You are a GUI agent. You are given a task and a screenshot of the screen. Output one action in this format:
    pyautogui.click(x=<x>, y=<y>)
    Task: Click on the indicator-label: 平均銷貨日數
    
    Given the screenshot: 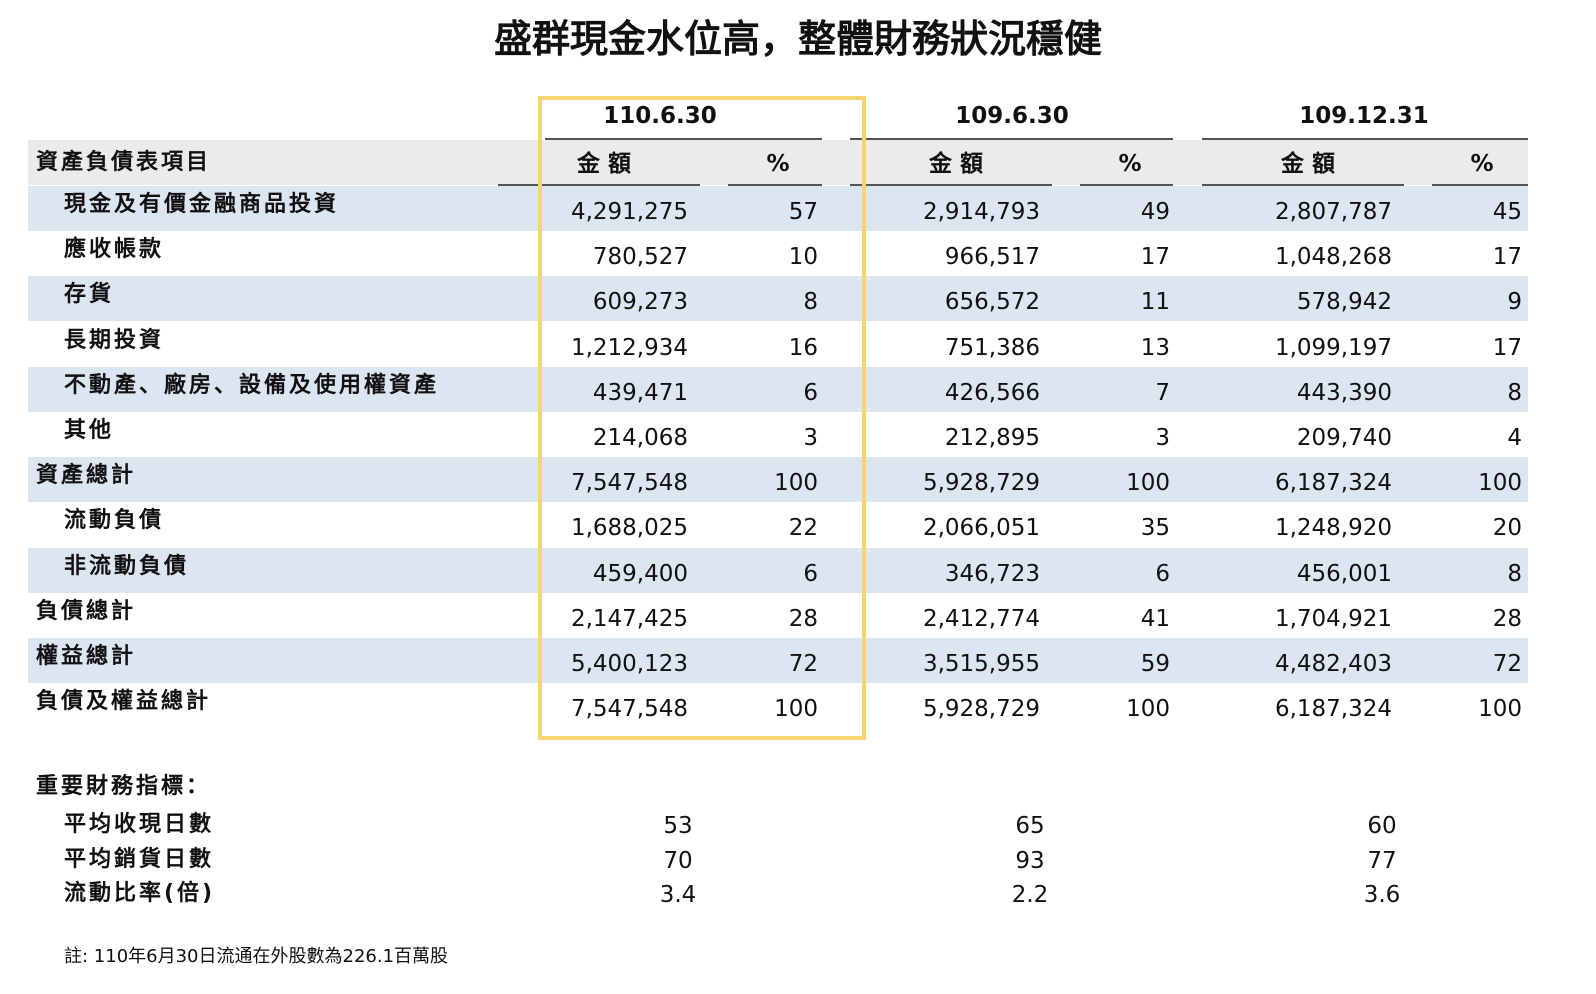 What is the action you would take?
    pyautogui.click(x=139, y=859)
    